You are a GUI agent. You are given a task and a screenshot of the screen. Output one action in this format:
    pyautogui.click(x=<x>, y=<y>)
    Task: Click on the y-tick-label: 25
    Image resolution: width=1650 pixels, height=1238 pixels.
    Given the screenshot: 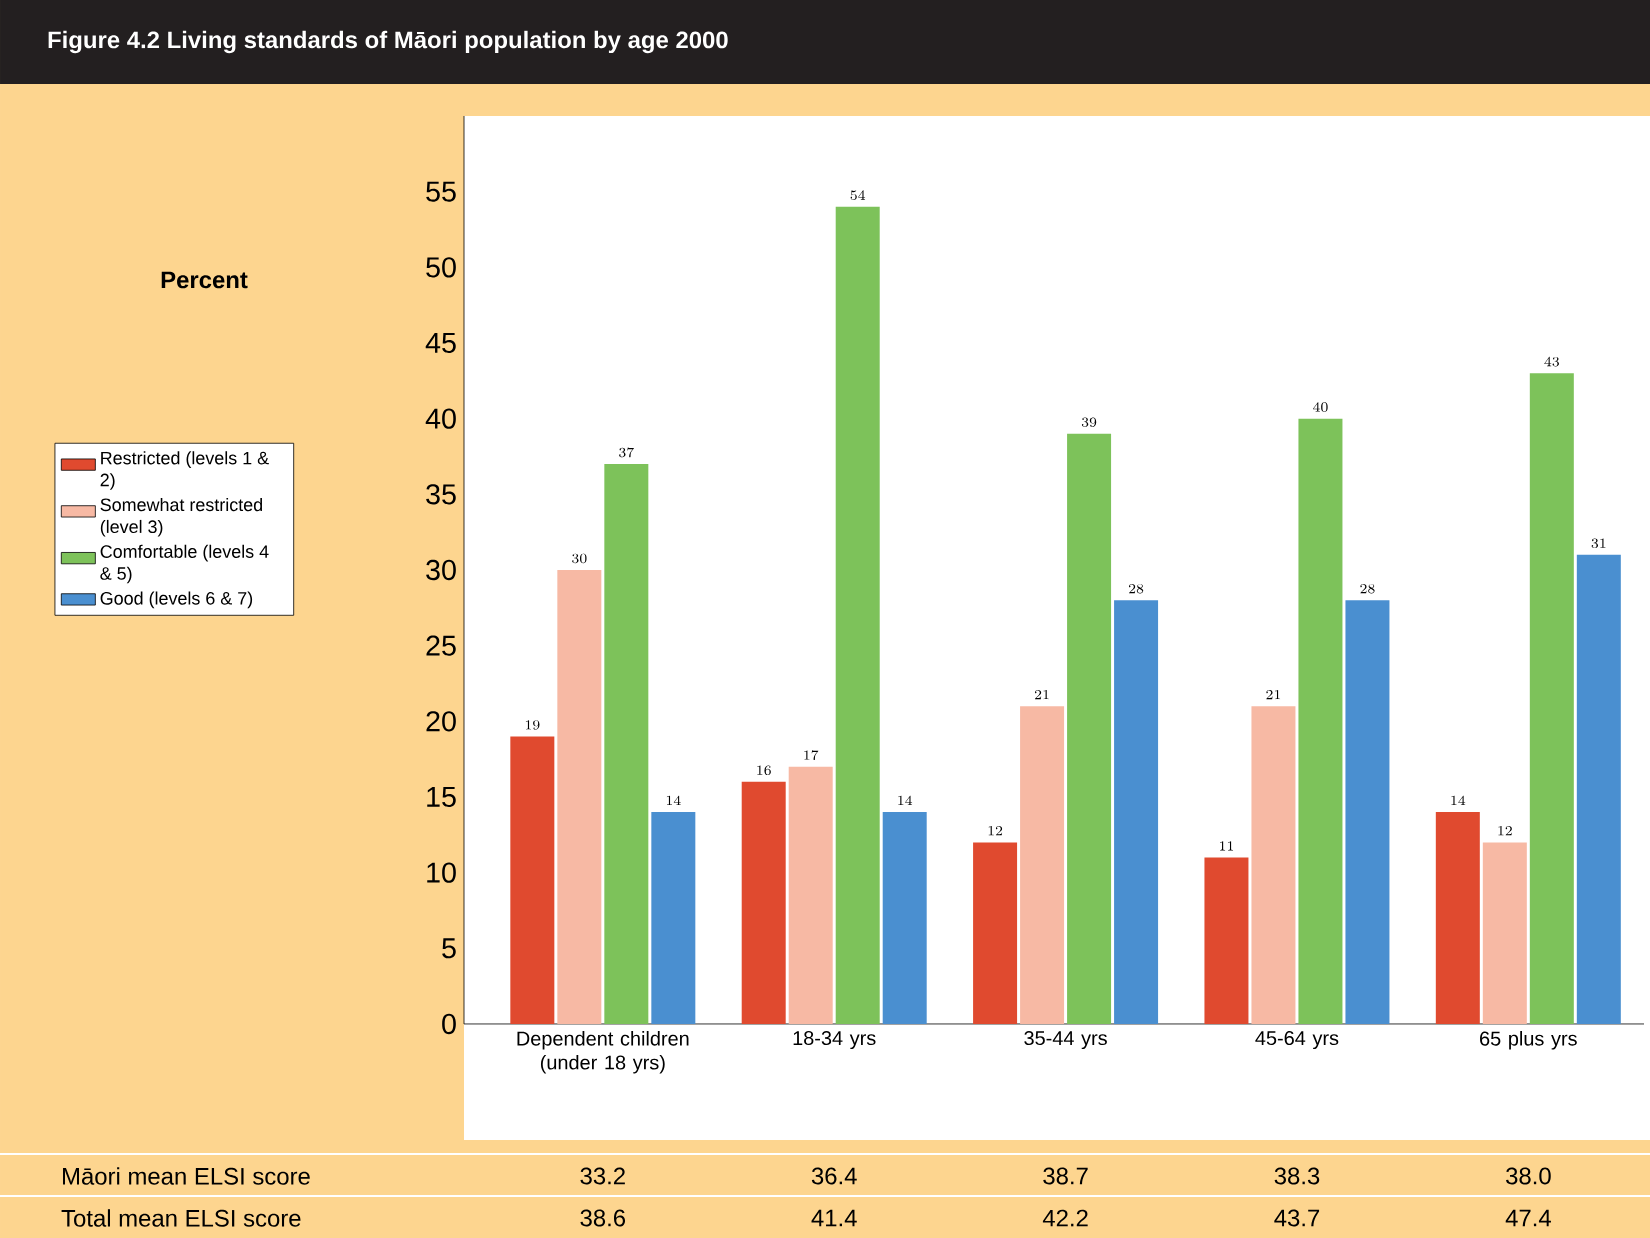 What is the action you would take?
    pyautogui.click(x=441, y=645)
    